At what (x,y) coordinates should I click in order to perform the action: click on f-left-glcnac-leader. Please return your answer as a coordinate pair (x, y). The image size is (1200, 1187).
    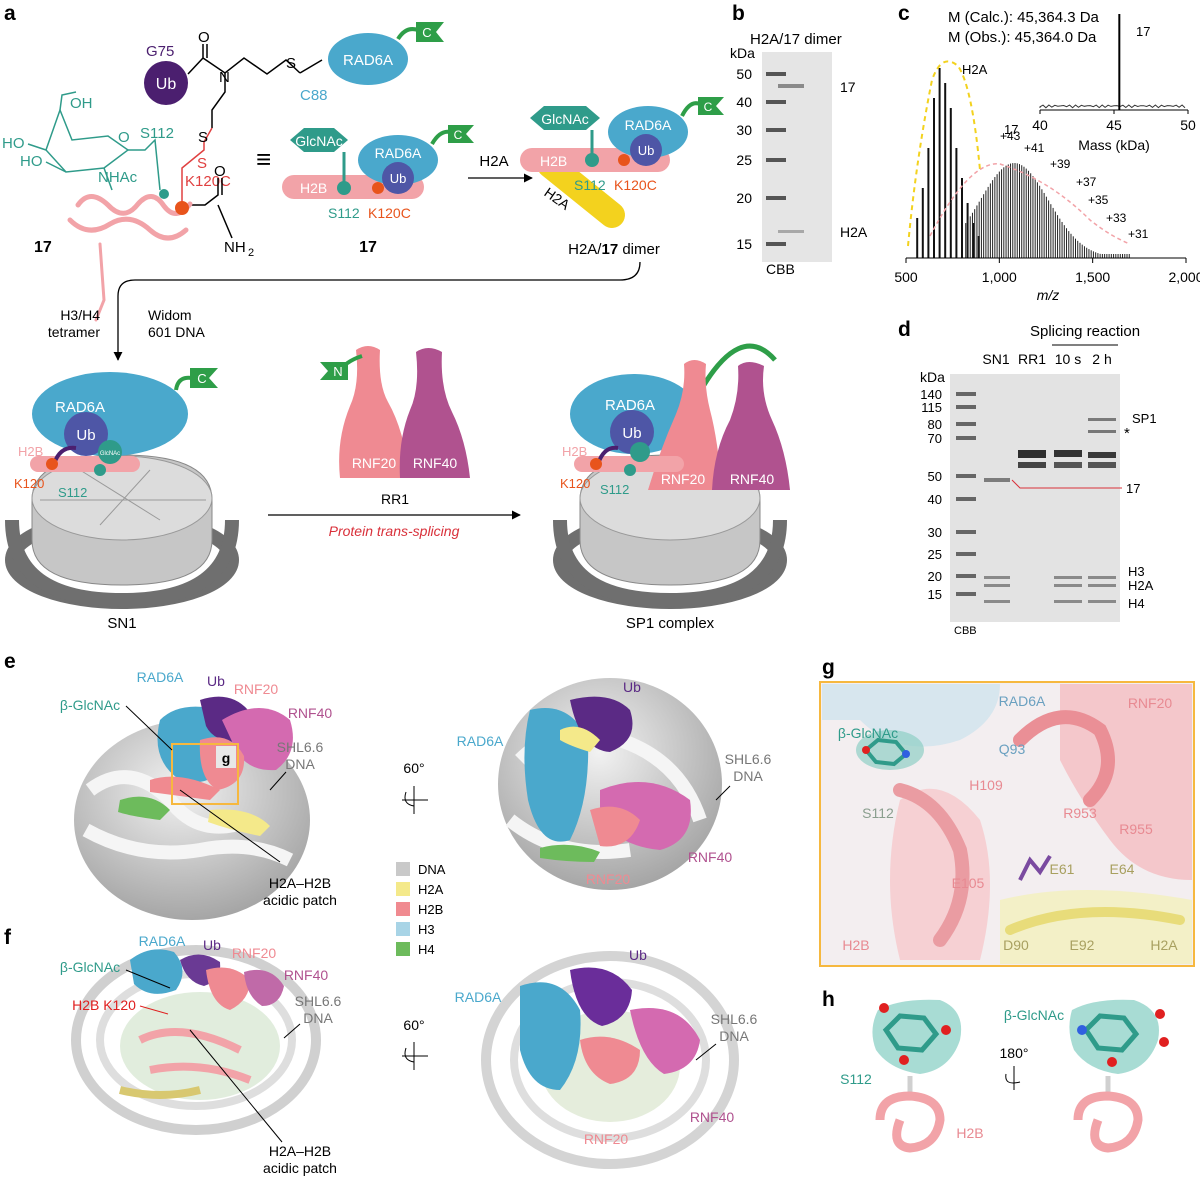
    Looking at the image, I should click on (148, 979).